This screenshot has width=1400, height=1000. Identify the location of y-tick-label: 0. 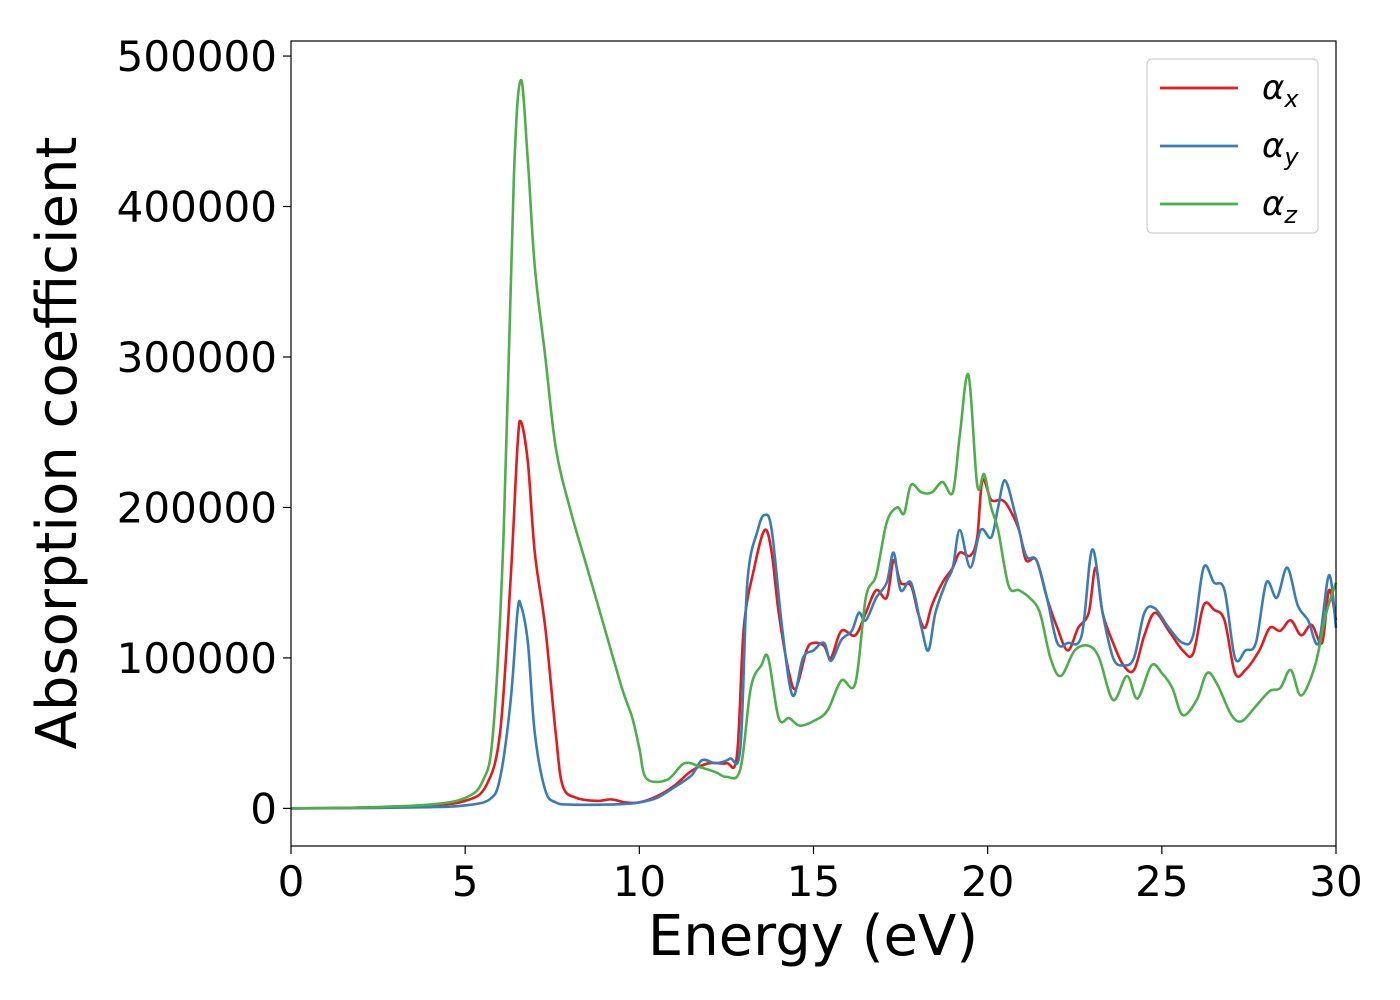
(263, 808).